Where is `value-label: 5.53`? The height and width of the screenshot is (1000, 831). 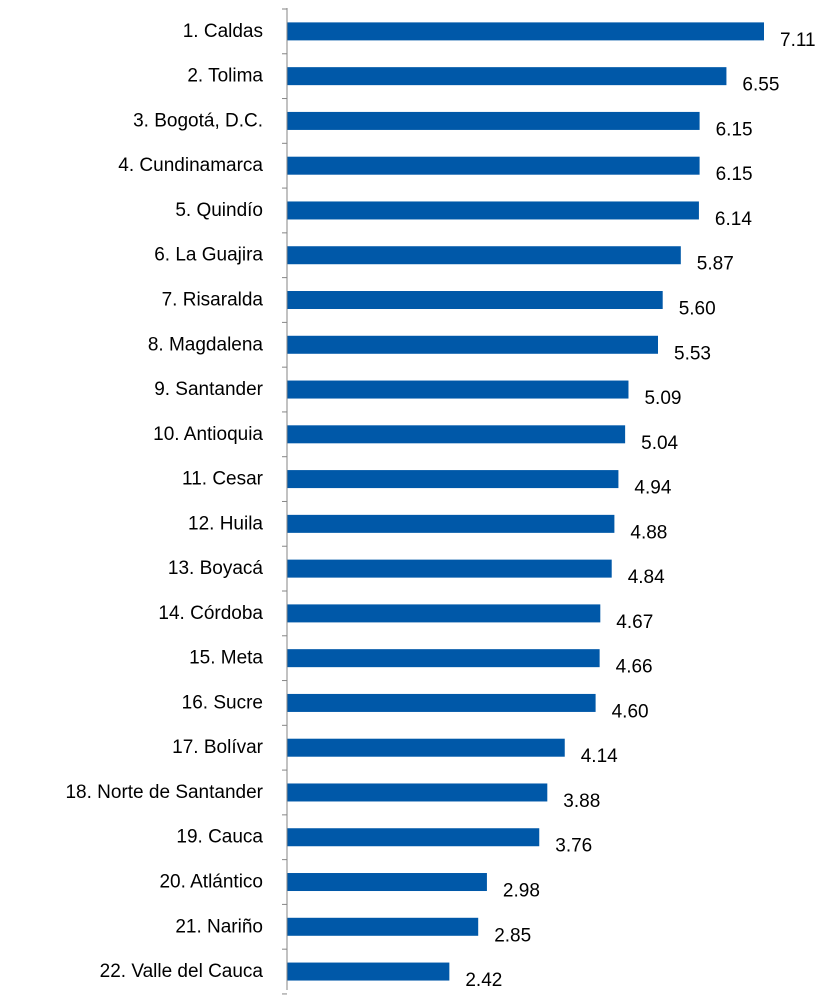 value-label: 5.53 is located at coordinates (692, 353).